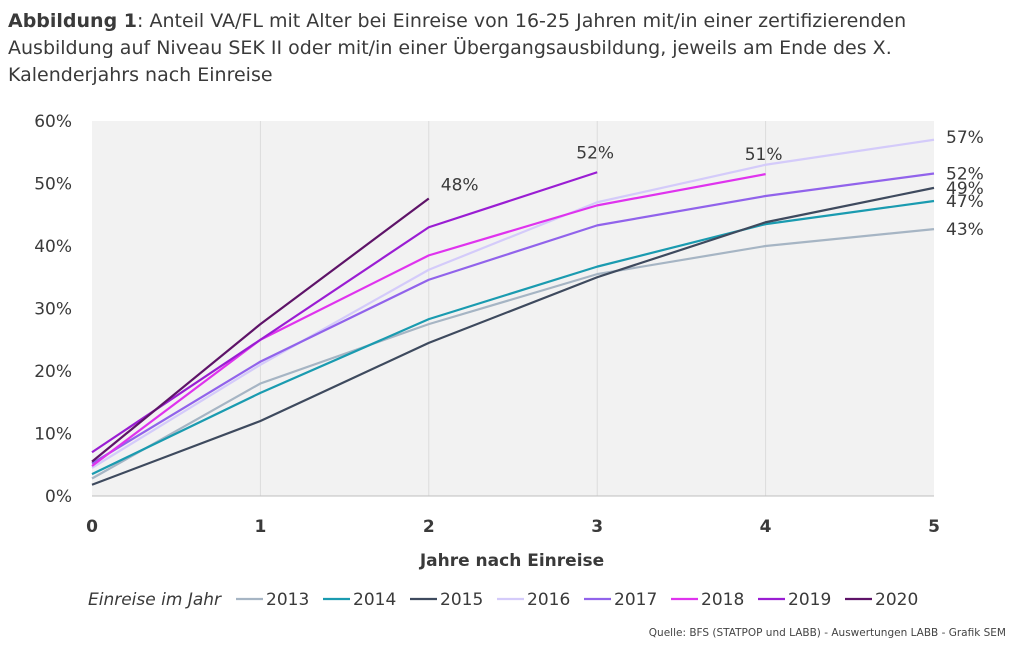 The width and height of the screenshot is (1024, 652). Describe the element at coordinates (511, 561) in the screenshot. I see `x-axis-label: Jahre nach Einreise` at that location.